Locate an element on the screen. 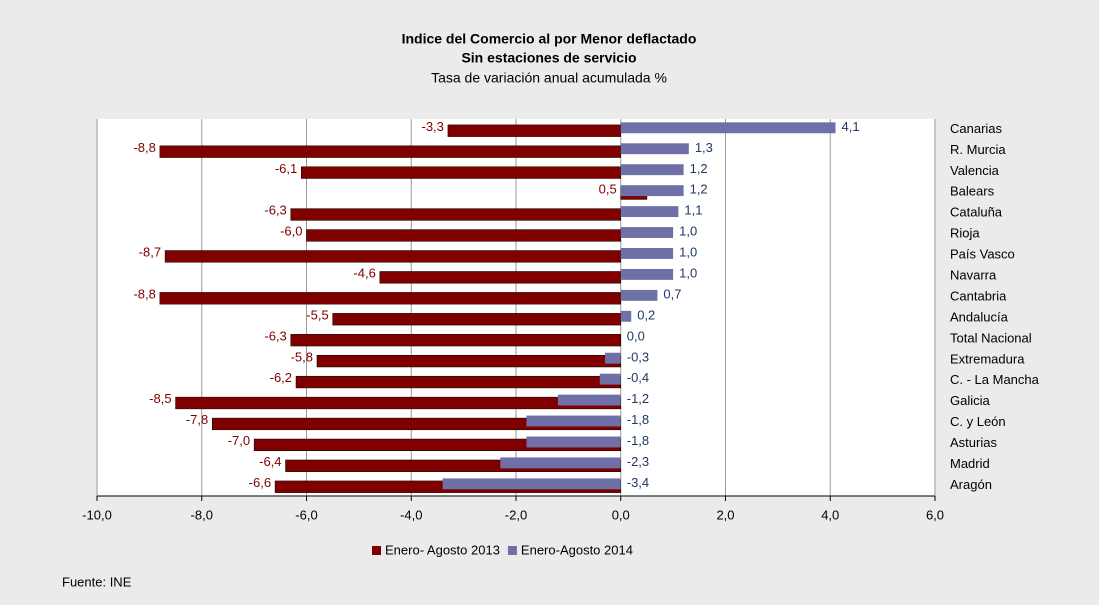 The image size is (1099, 605). data-label: 0,5 is located at coordinates (608, 189).